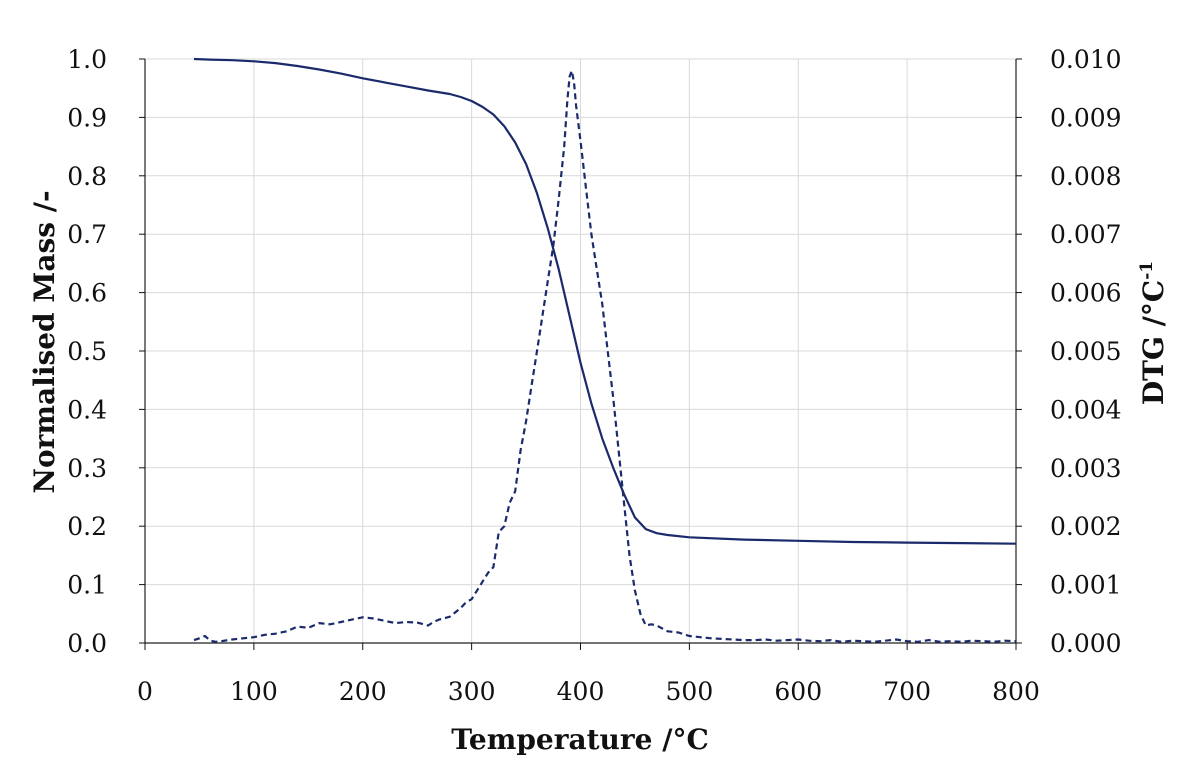 This screenshot has height=779, width=1192. Describe the element at coordinates (1147, 270) in the screenshot. I see `y2-axis-title-sup: -1` at that location.